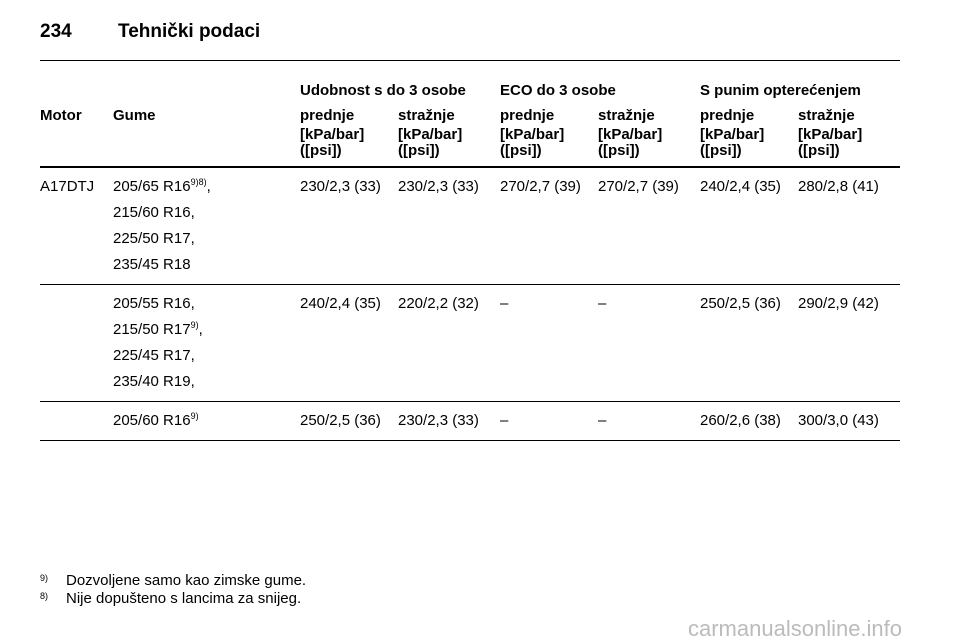  Describe the element at coordinates (740, 420) in the screenshot. I see `pressure-cell: 260/2,6 (38)` at that location.